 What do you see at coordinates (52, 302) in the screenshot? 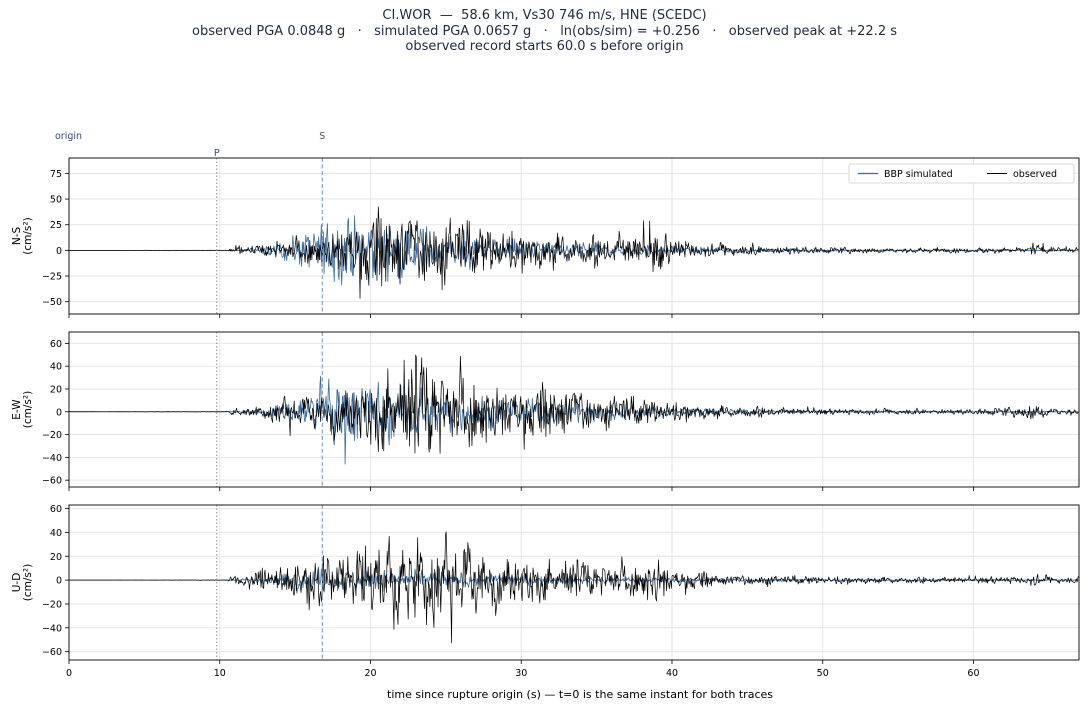
I see `y-tick-label: −50` at bounding box center [52, 302].